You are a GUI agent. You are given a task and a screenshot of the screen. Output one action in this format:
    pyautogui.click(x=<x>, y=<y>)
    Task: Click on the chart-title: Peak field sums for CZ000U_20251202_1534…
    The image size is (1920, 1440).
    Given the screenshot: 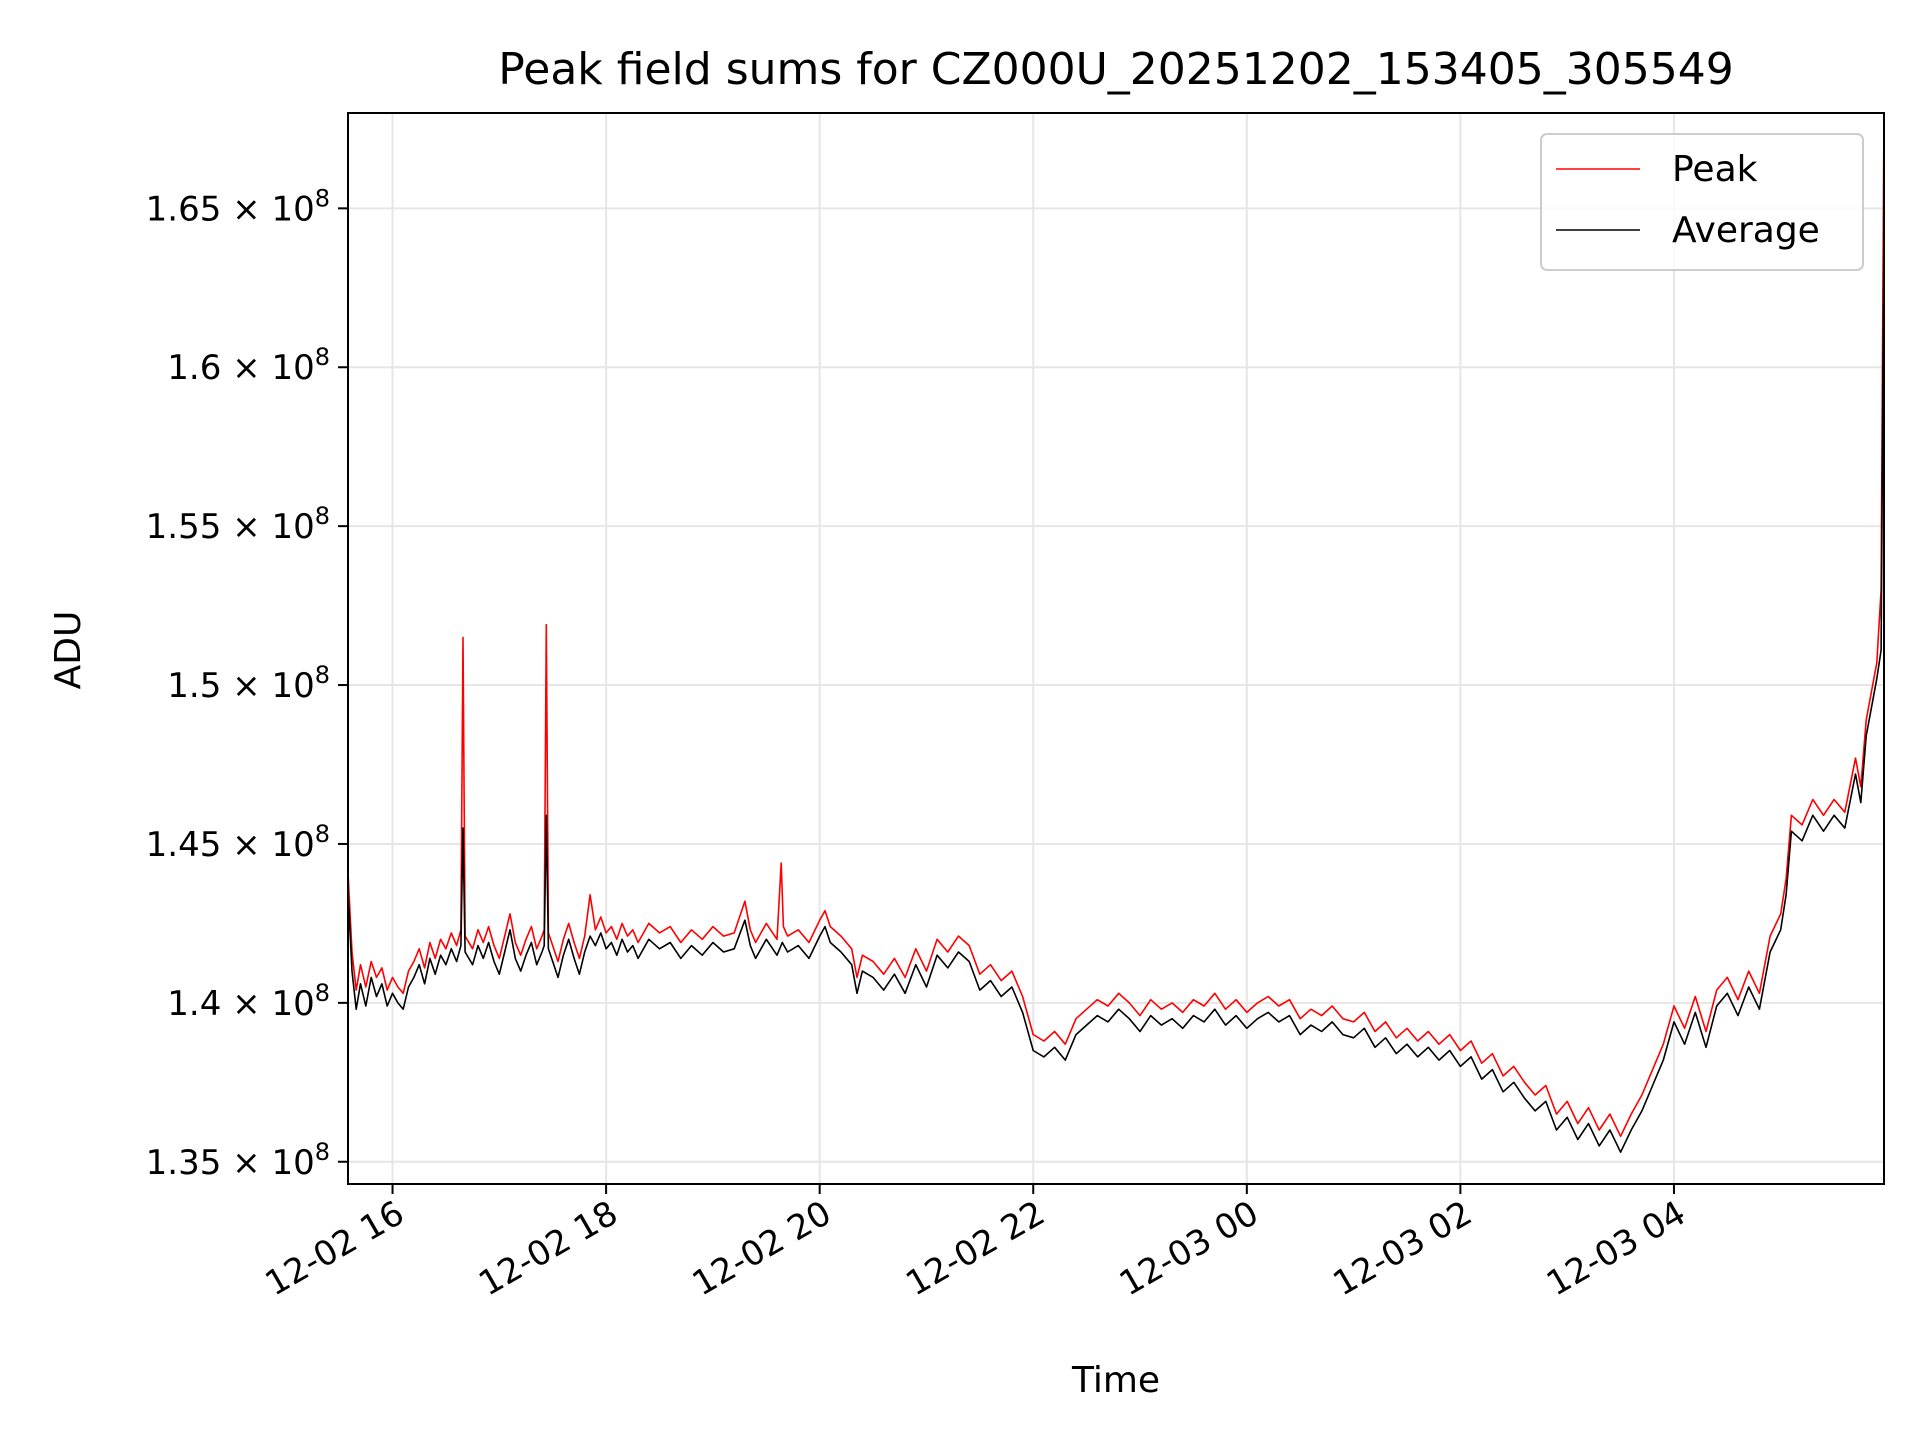 What is the action you would take?
    pyautogui.click(x=1115, y=69)
    